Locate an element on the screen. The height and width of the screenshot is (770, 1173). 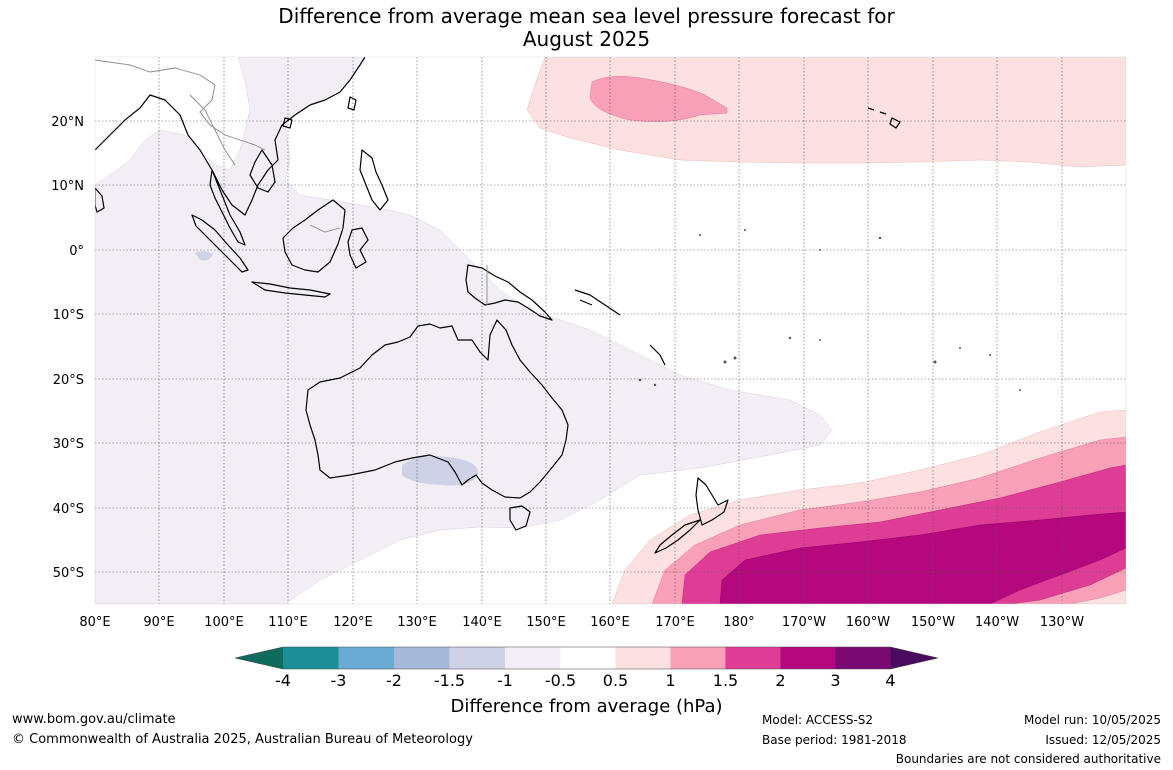
issued-date: Issued: 12/05/2025 is located at coordinates (1103, 740).